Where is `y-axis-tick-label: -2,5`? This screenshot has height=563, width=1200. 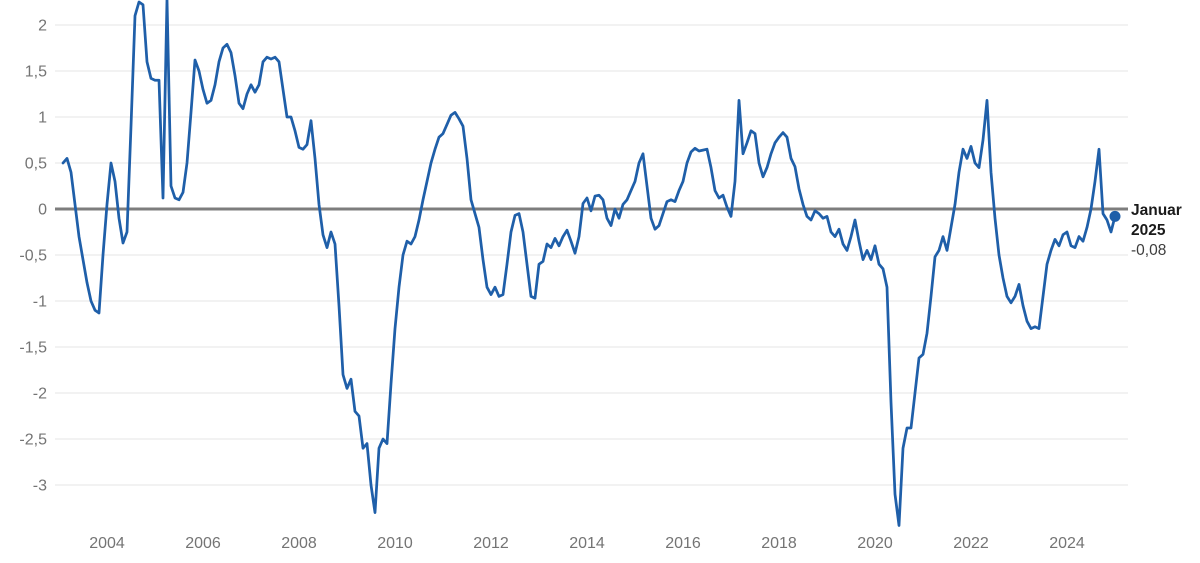 y-axis-tick-label: -2,5 is located at coordinates (33, 440).